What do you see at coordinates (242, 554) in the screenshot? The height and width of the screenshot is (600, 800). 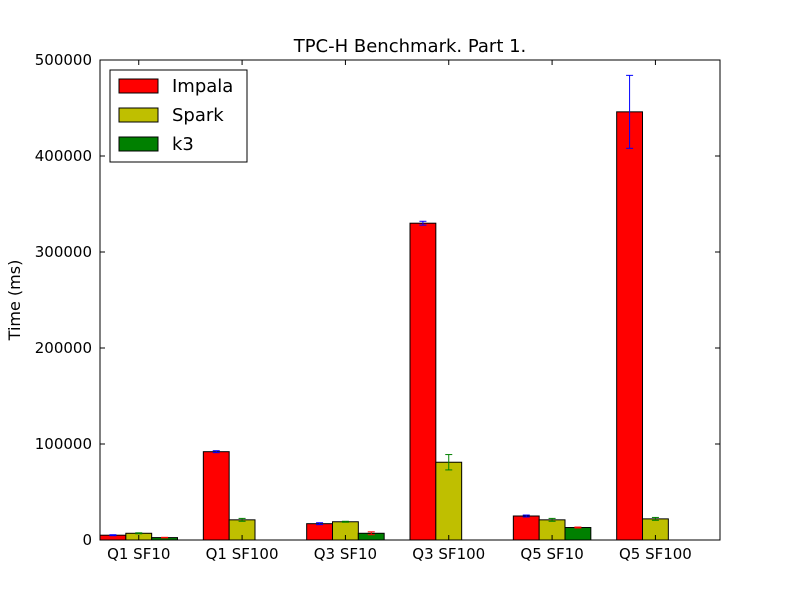 I see `x-tick-label: Q1 SF100` at bounding box center [242, 554].